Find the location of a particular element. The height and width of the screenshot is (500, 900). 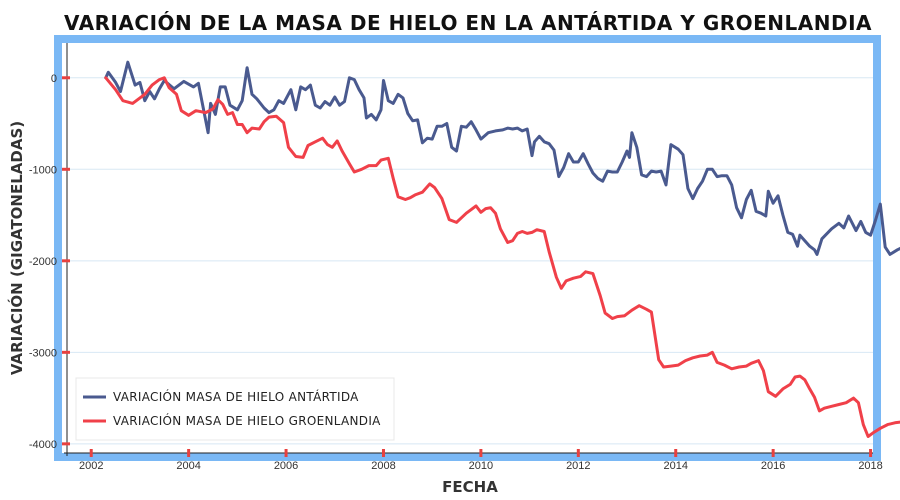

y-tick-label: -3000 is located at coordinates (43, 353).